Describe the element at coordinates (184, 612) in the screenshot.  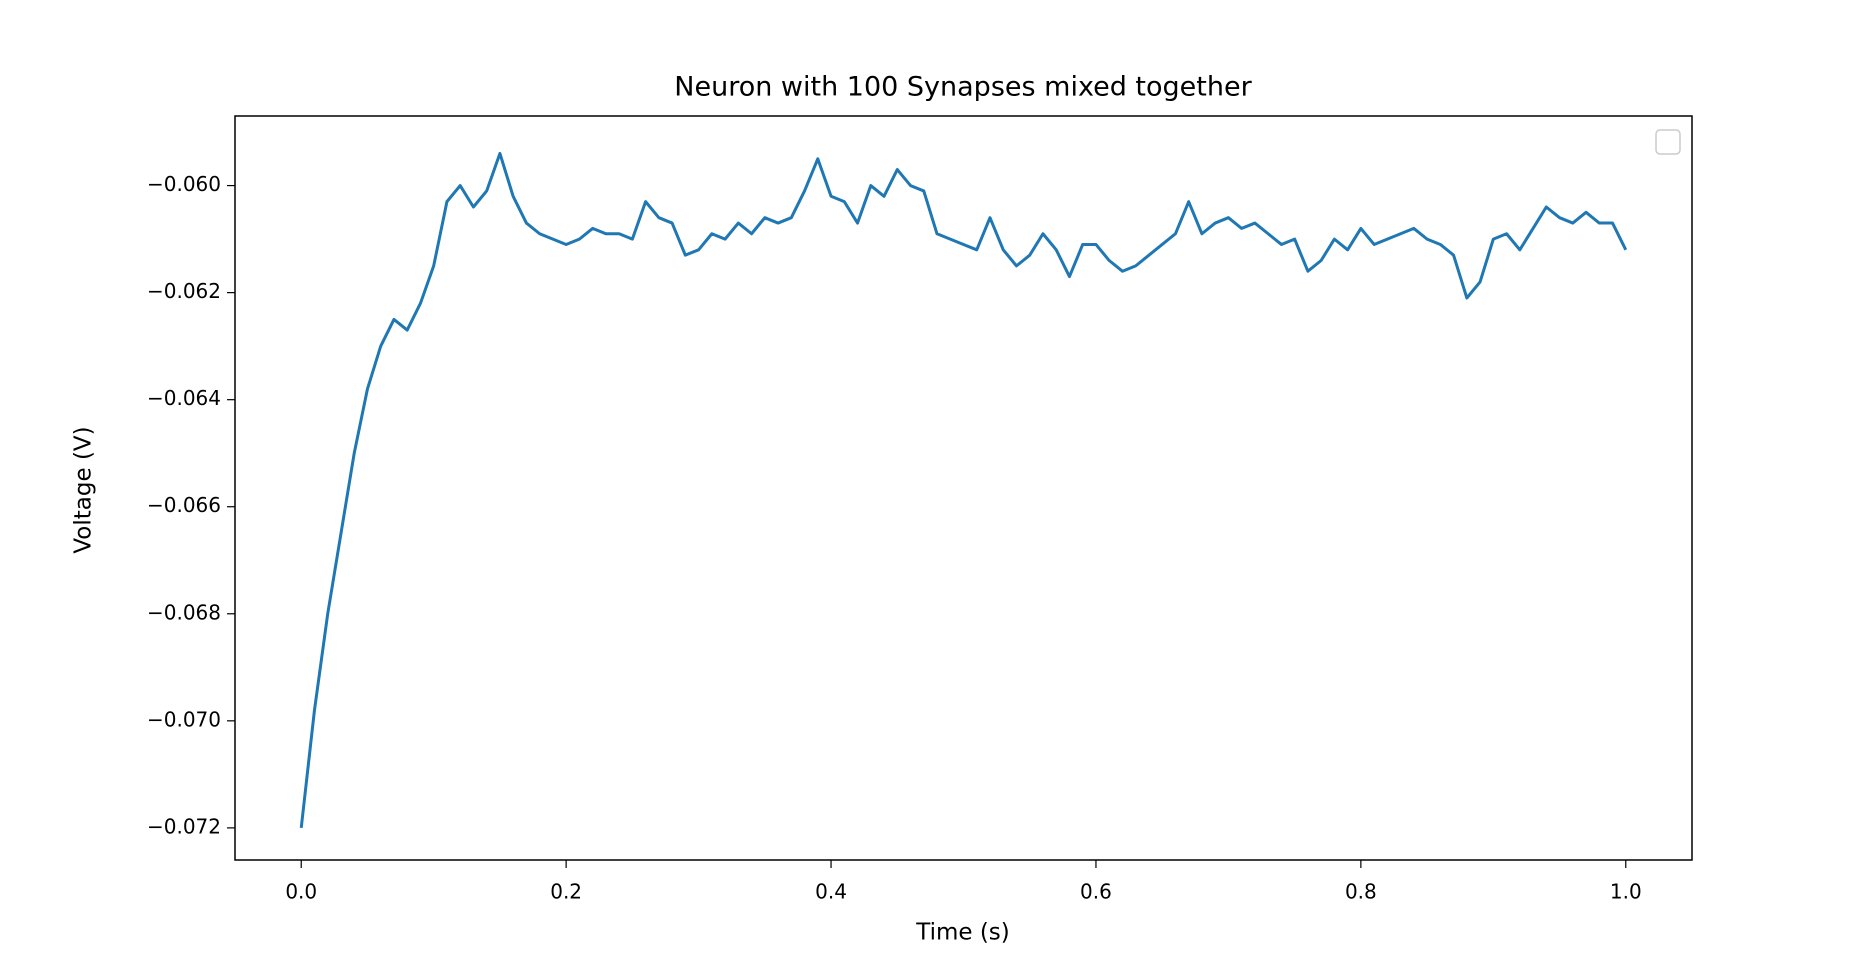
I see `y-tick-label: −0.068` at that location.